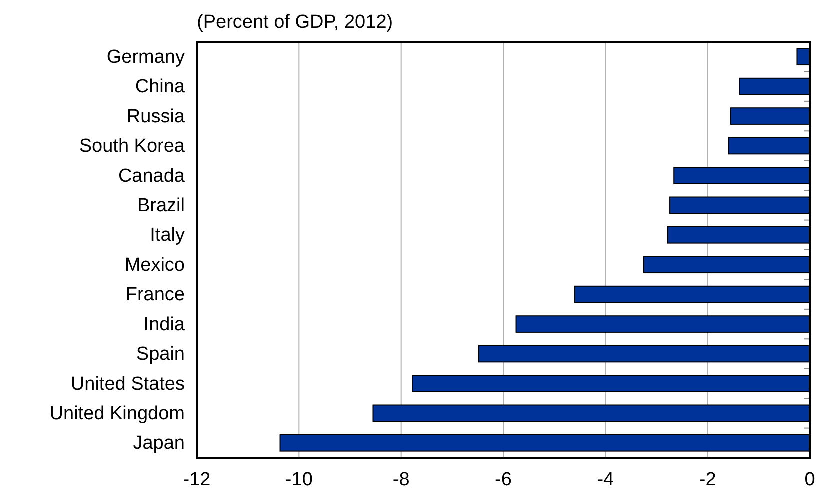 This screenshot has height=501, width=819. Describe the element at coordinates (810, 479) in the screenshot. I see `x-tick-label: 0` at that location.